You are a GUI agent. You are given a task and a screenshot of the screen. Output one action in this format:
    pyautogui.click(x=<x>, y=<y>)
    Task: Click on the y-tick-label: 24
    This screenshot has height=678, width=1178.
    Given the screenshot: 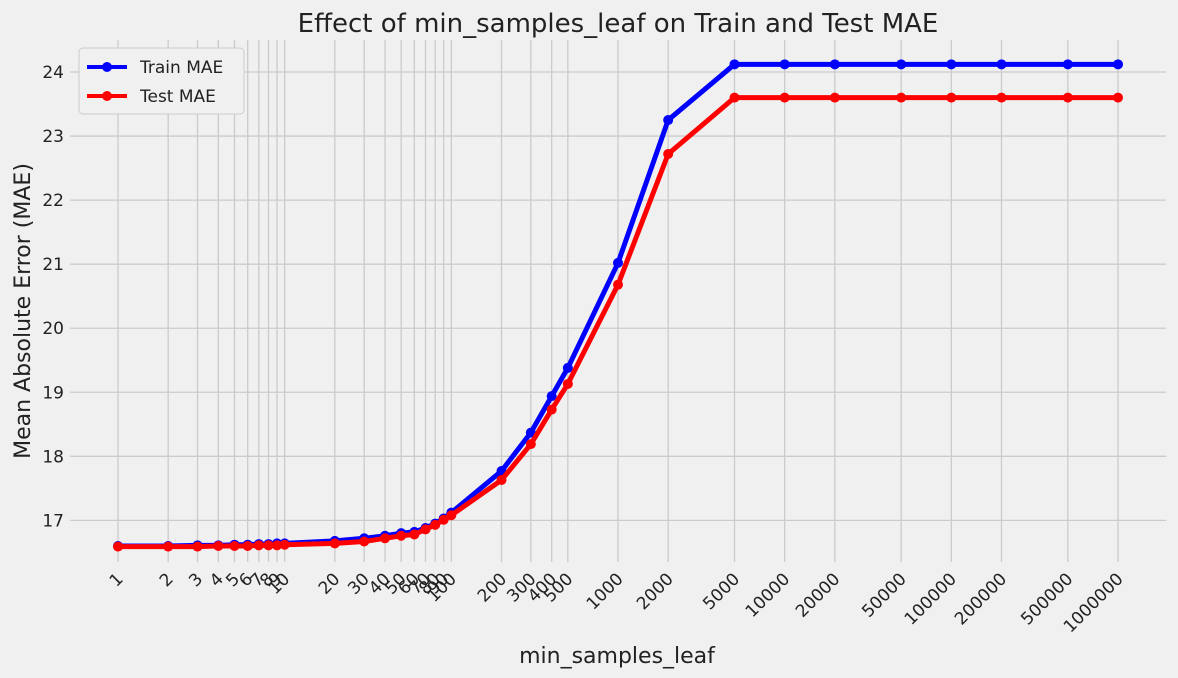 What is the action you would take?
    pyautogui.click(x=53, y=73)
    